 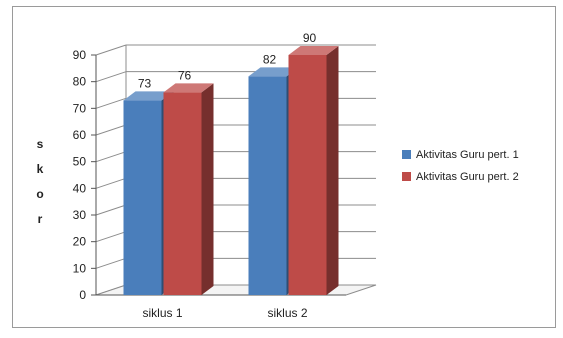 I want to click on legend-label: Aktivitas Guru pert. 2, so click(x=467, y=177).